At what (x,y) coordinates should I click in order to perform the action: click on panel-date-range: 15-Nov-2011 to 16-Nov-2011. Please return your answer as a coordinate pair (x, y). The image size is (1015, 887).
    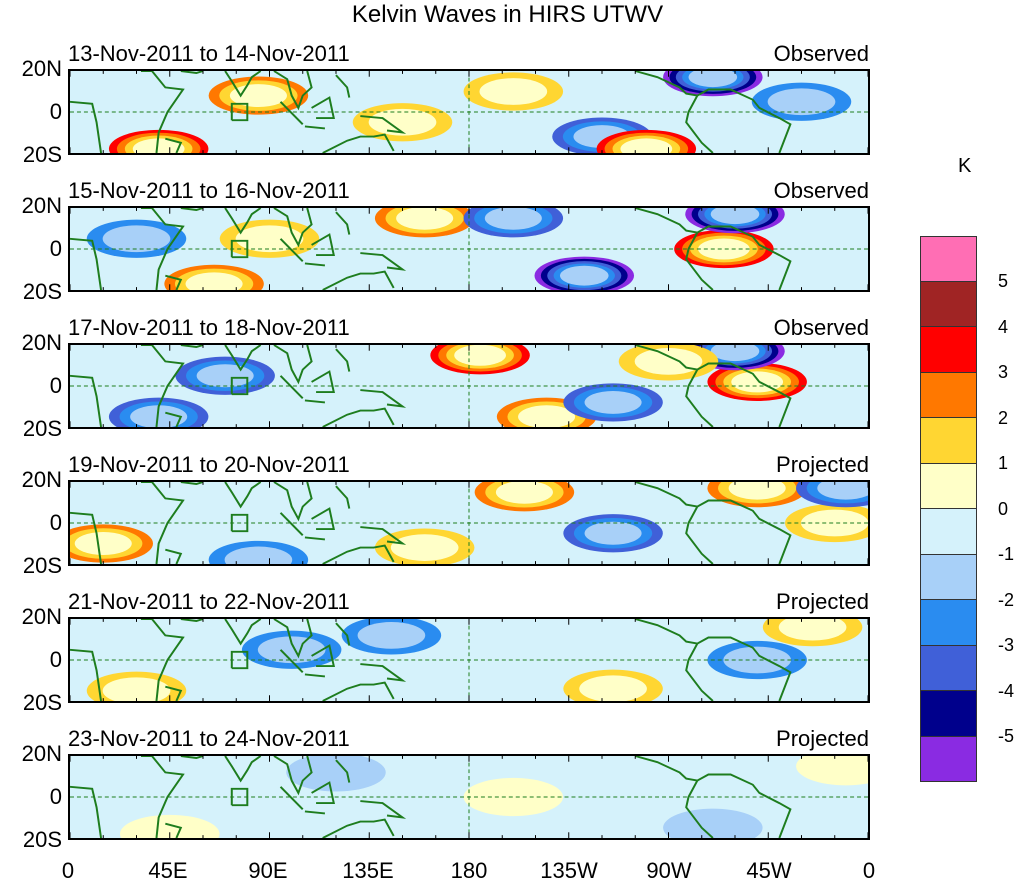
    Looking at the image, I should click on (209, 190).